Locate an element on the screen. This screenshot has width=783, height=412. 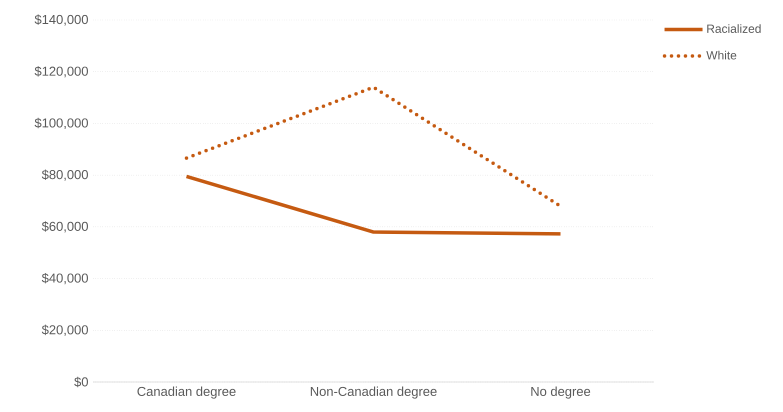
x-tick-label: Canadian degree is located at coordinates (186, 392).